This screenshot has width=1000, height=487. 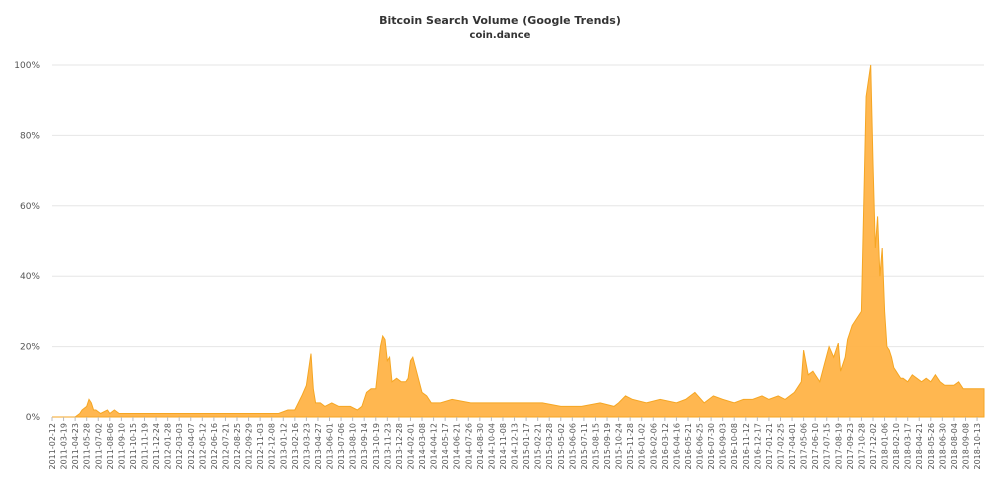 What do you see at coordinates (908, 446) in the screenshot?
I see `x-tick-label: 2018-03-17` at bounding box center [908, 446].